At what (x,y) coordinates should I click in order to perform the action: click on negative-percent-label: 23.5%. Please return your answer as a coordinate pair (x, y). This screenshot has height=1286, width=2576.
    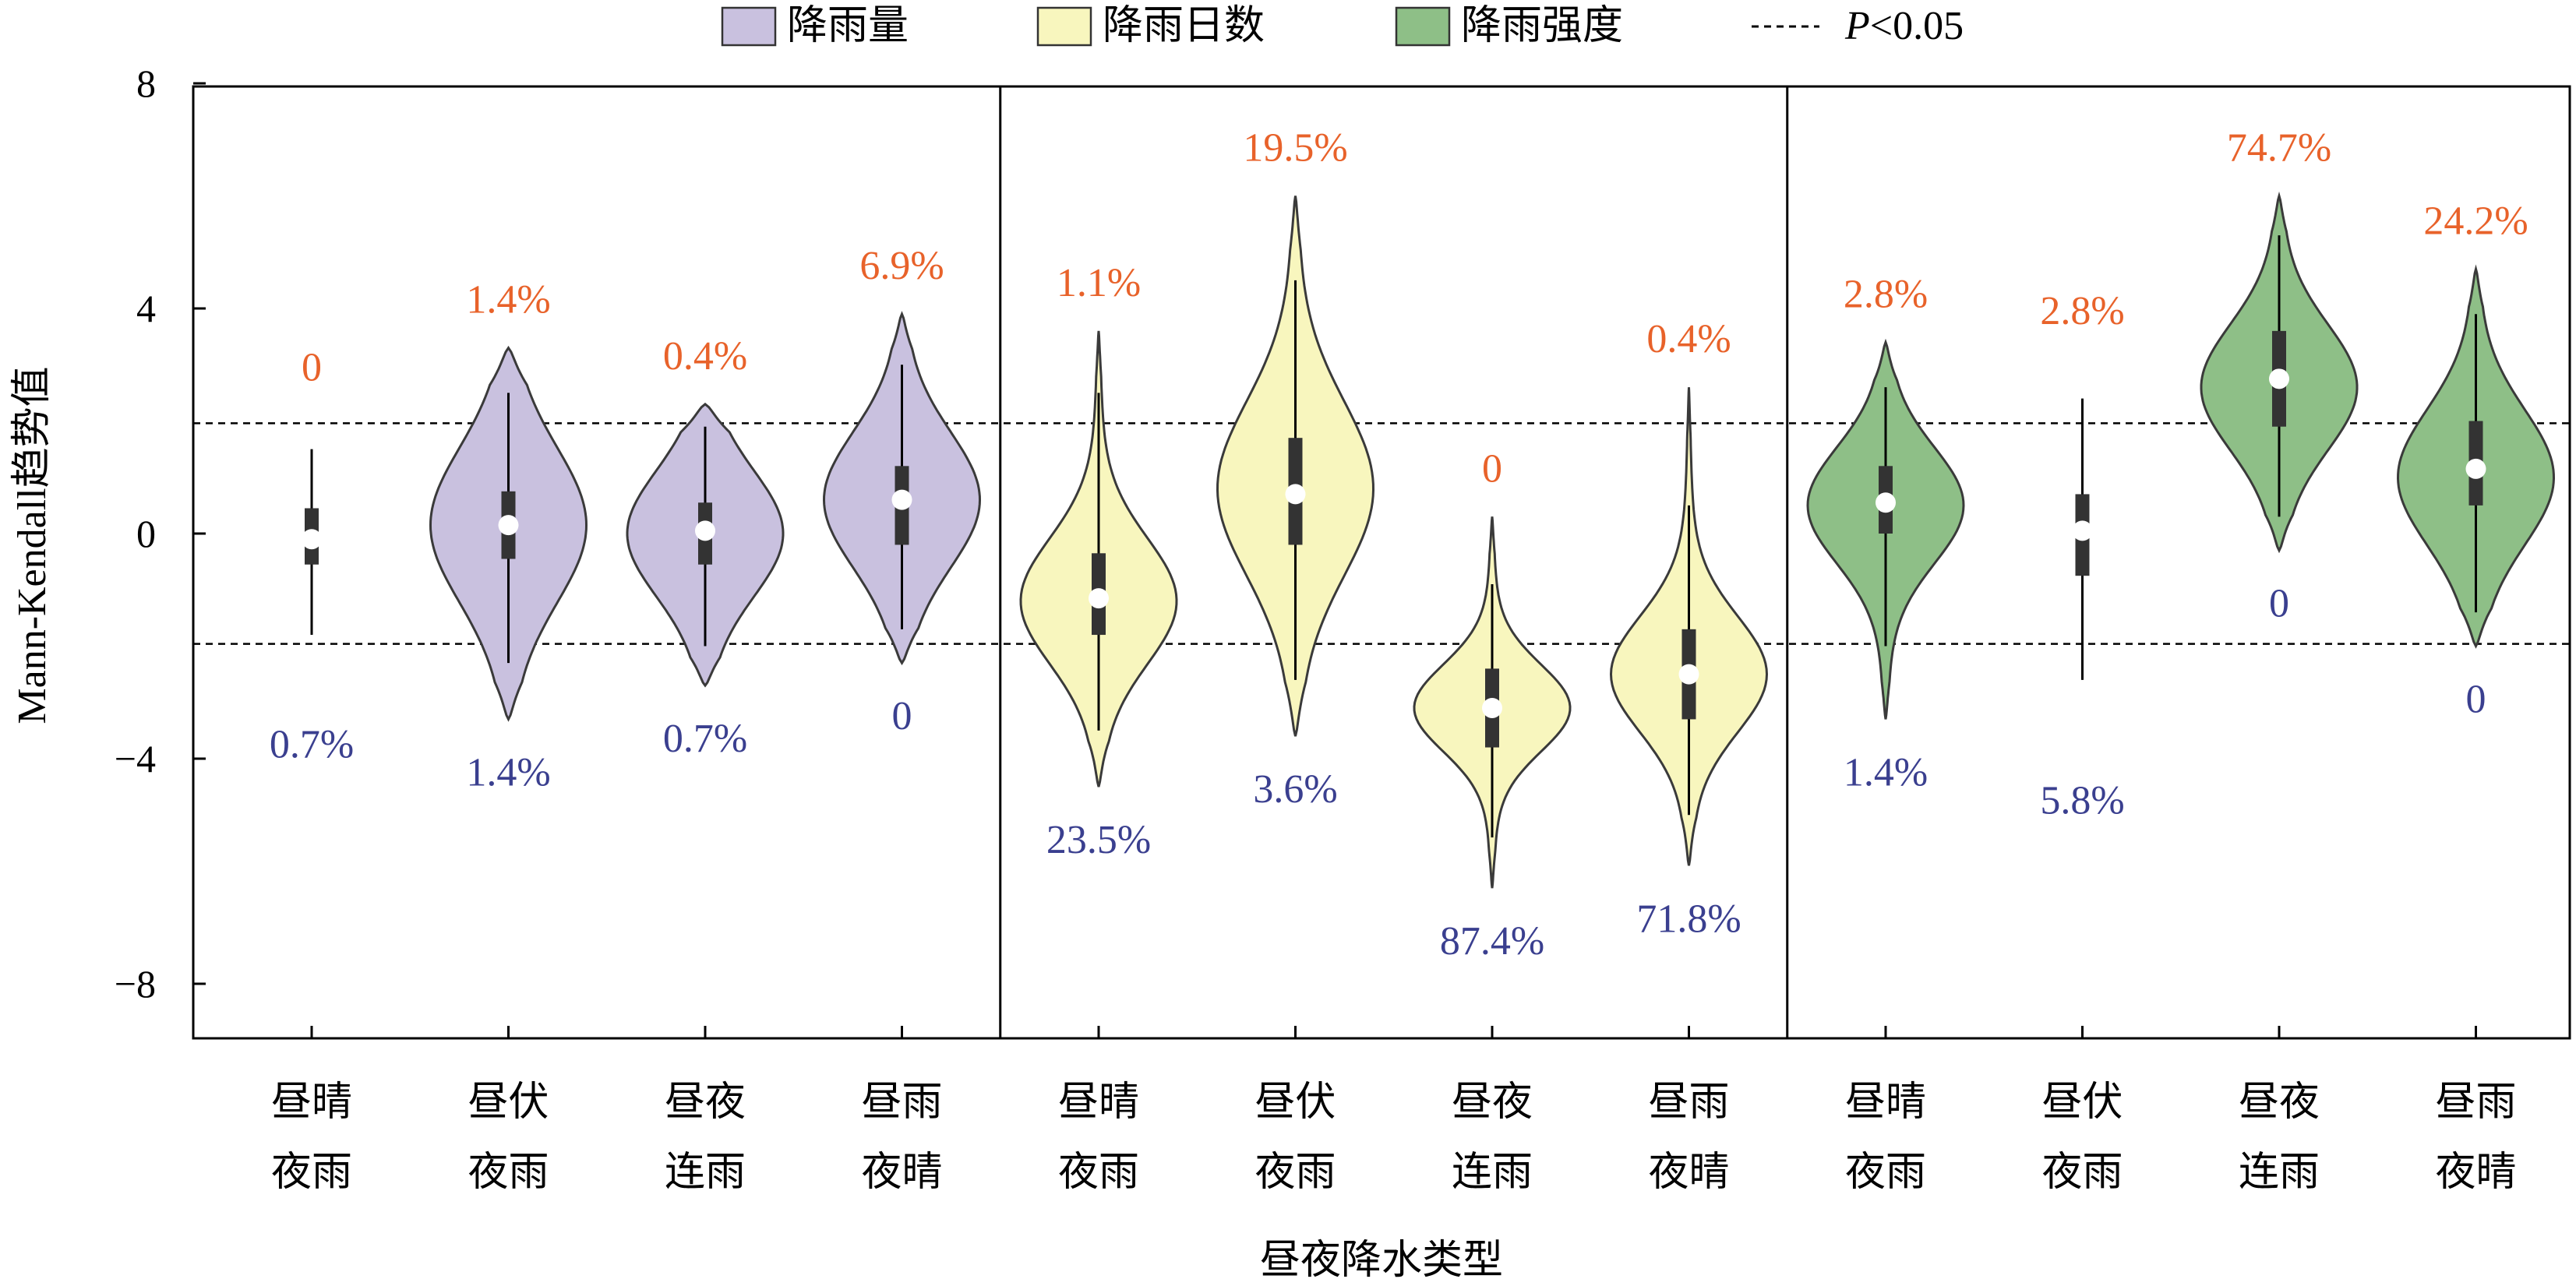
    Looking at the image, I should click on (1098, 840).